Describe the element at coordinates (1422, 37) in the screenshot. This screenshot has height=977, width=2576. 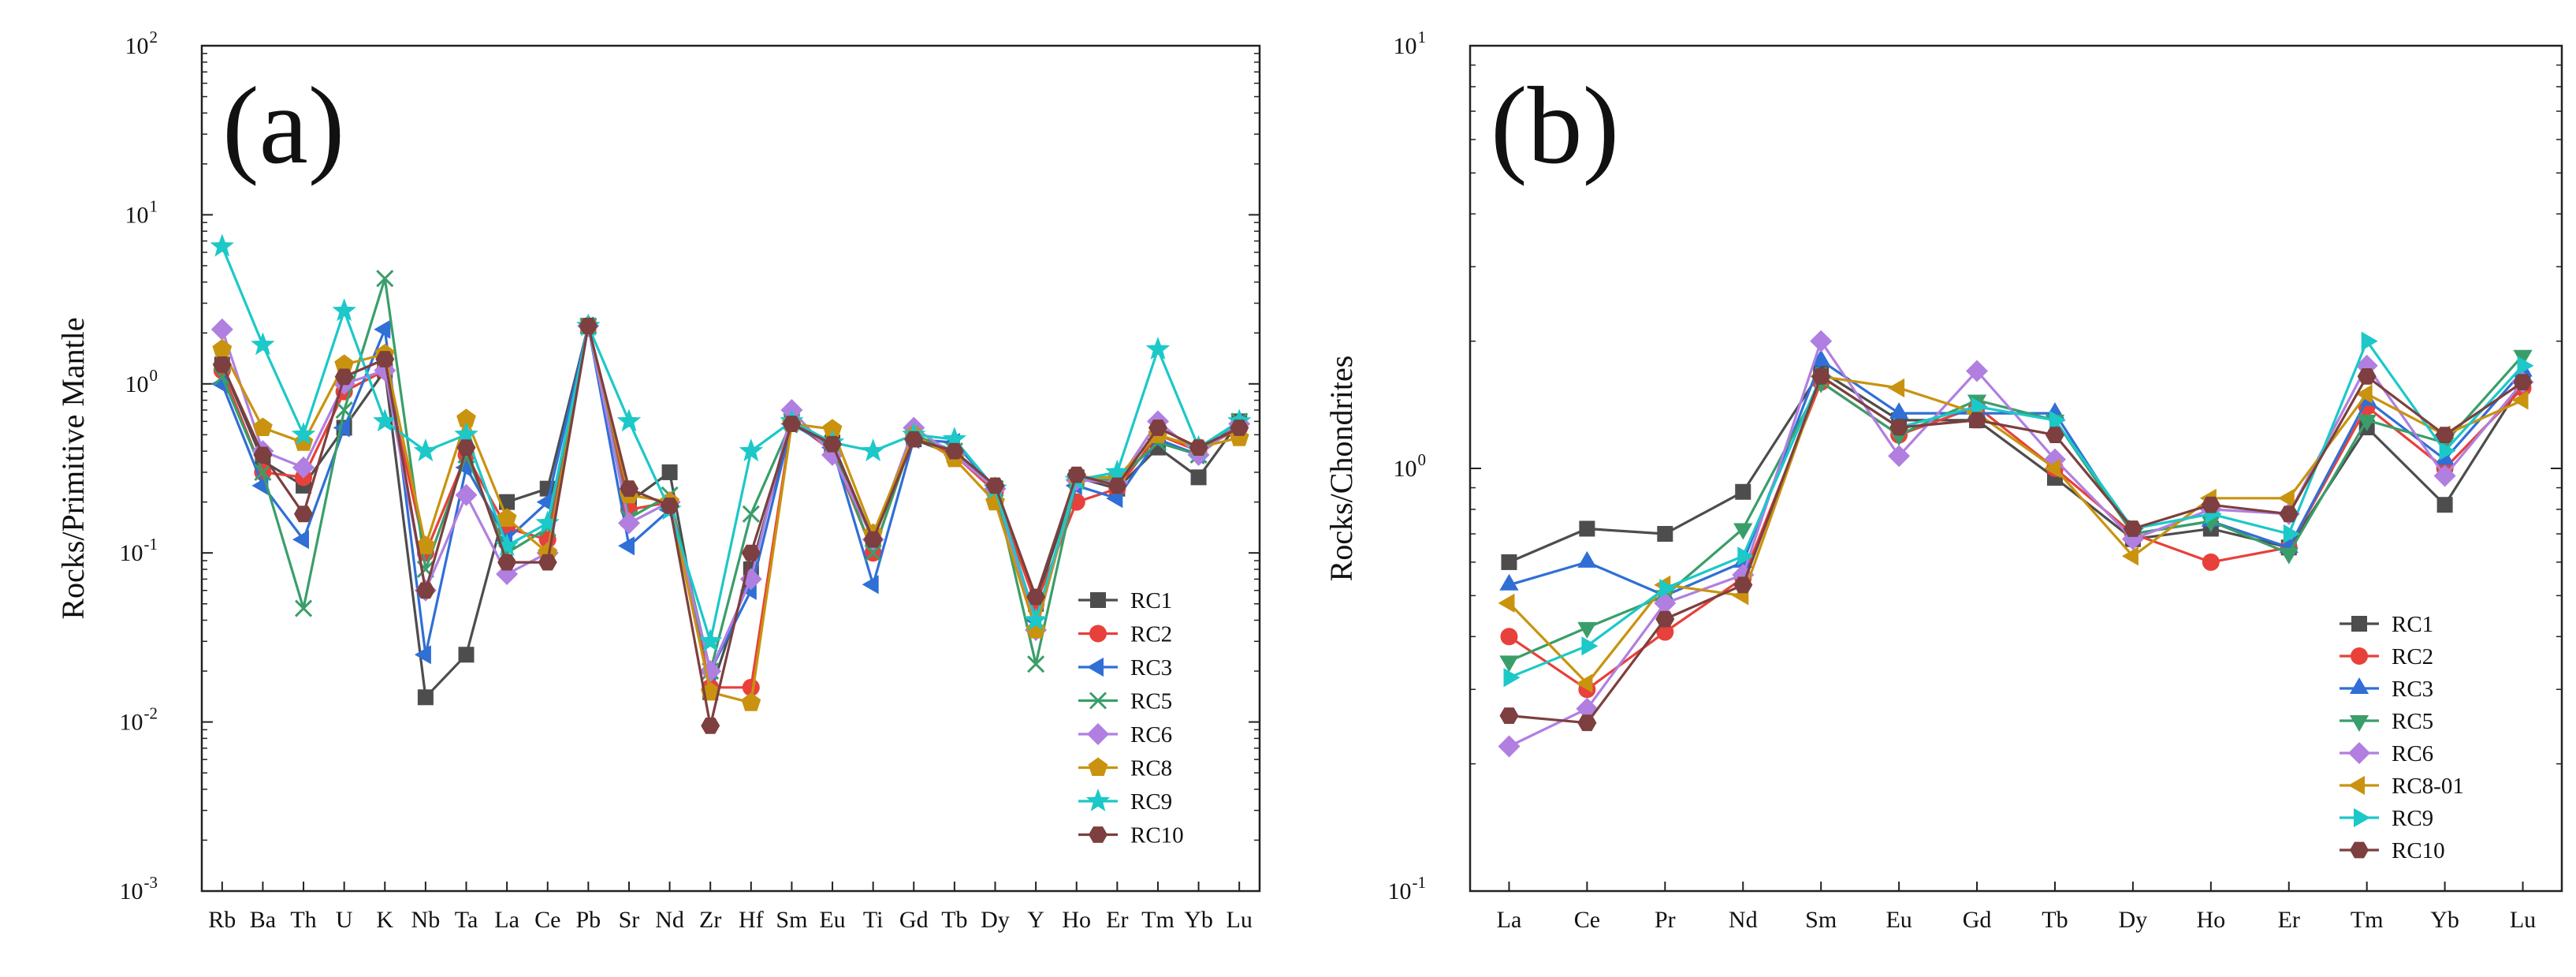
I see `y-tick-exponent: 1` at that location.